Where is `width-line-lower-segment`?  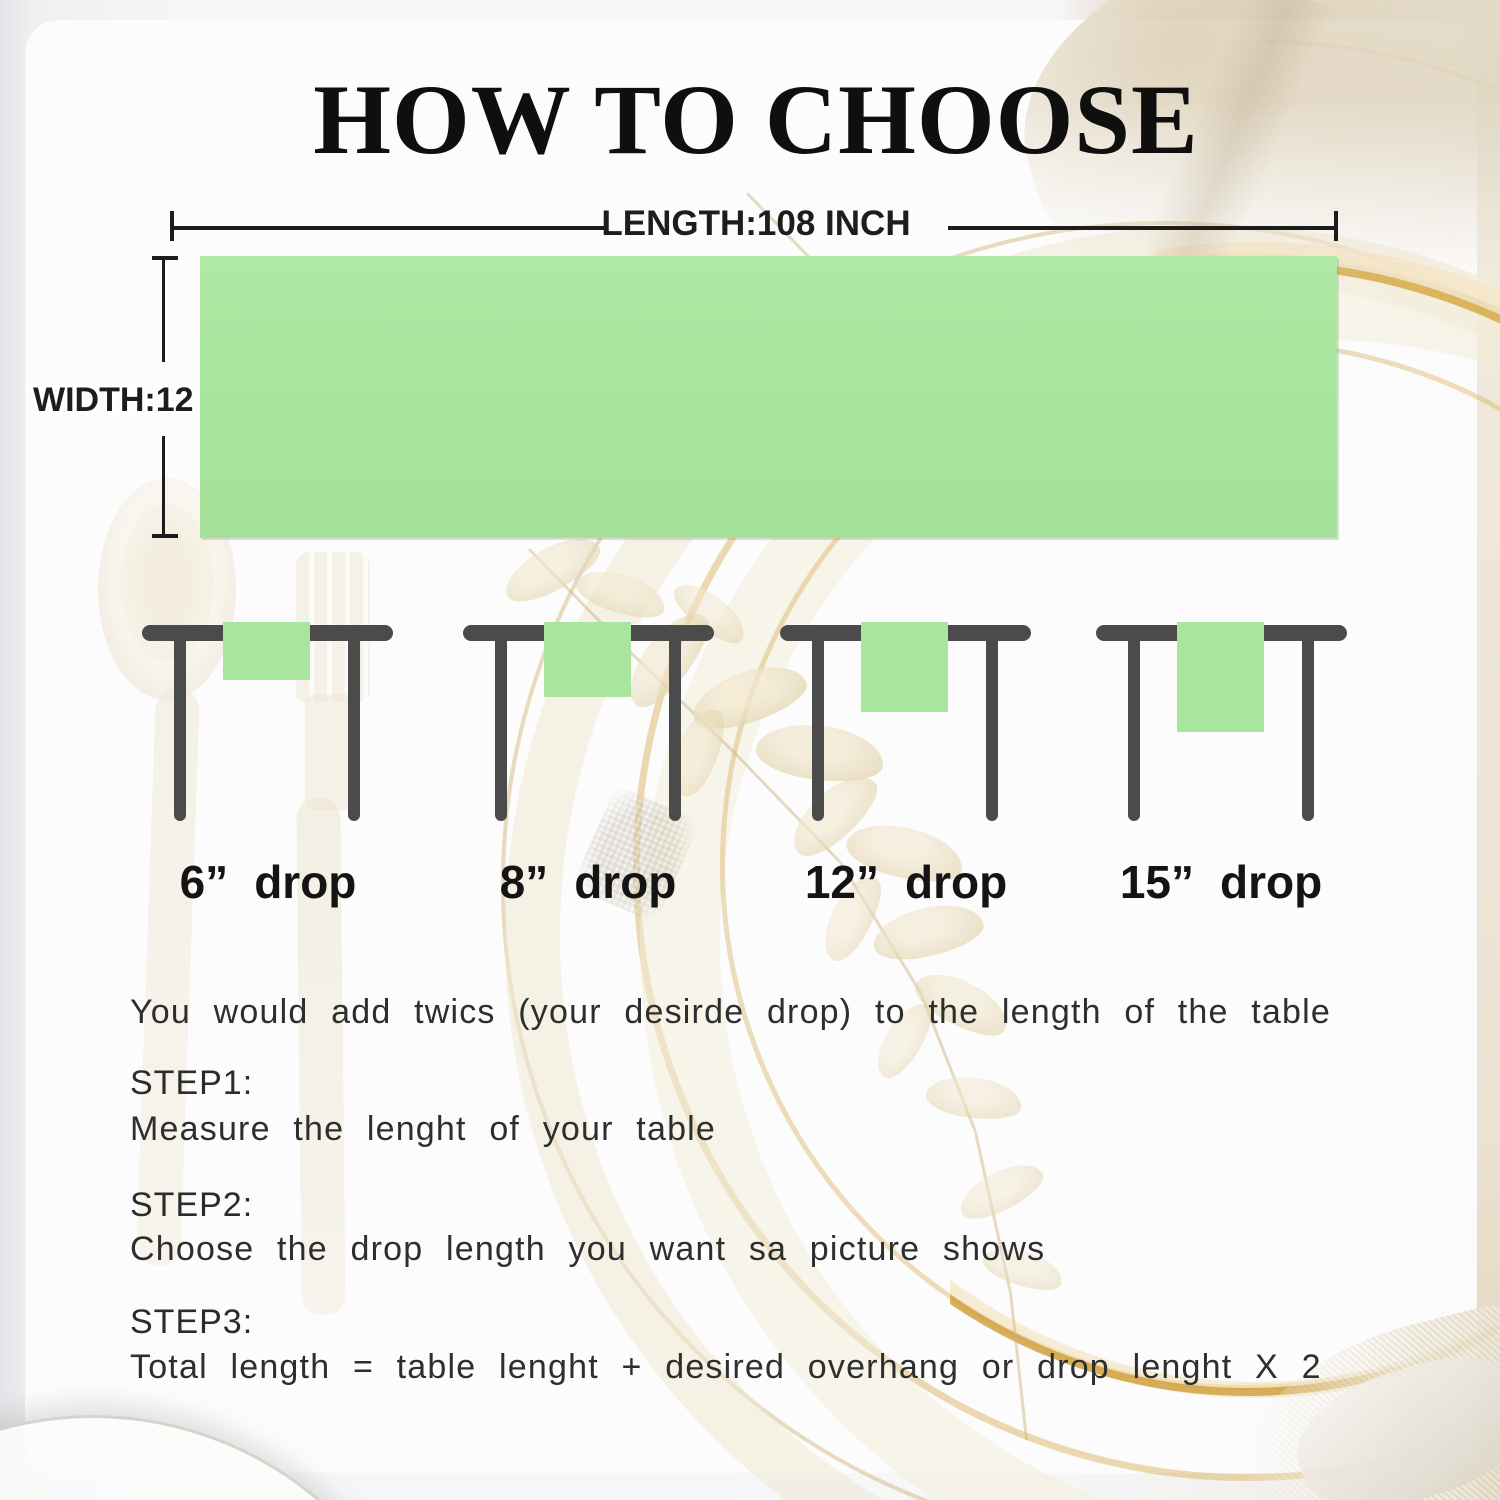
width-line-lower-segment is located at coordinates (163, 486).